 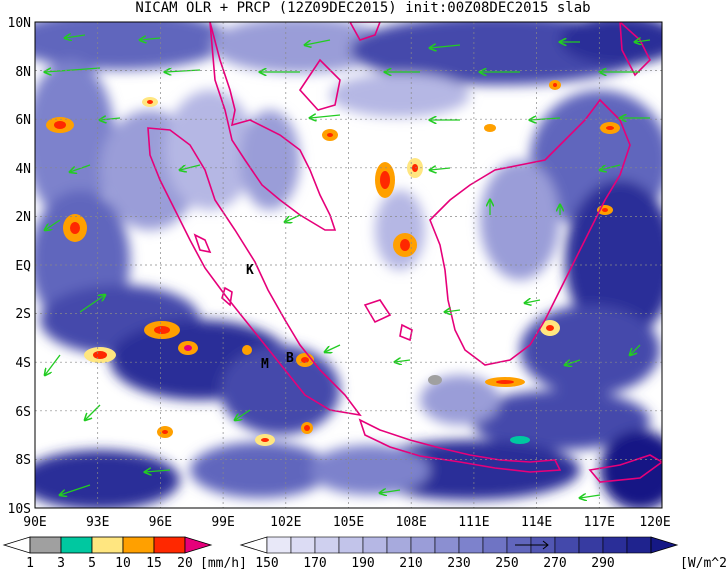 I want to click on x-tick-label: 99E, so click(x=222, y=522).